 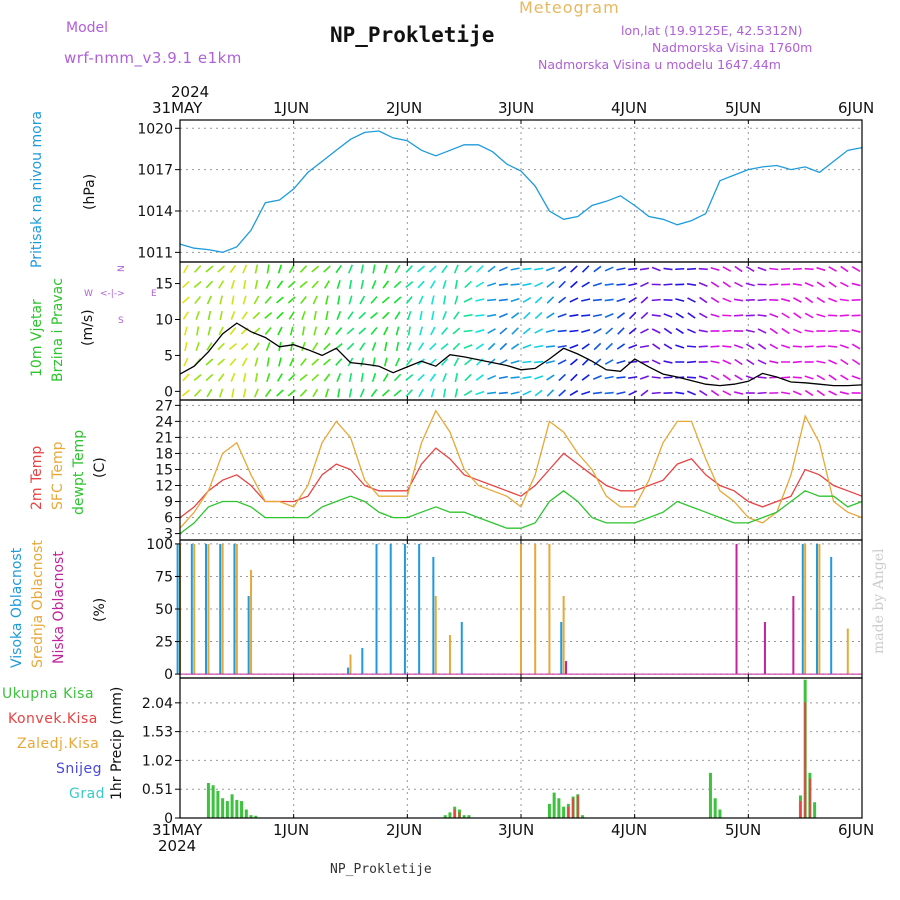 I want to click on compass-north-south: N, so click(x=122, y=268).